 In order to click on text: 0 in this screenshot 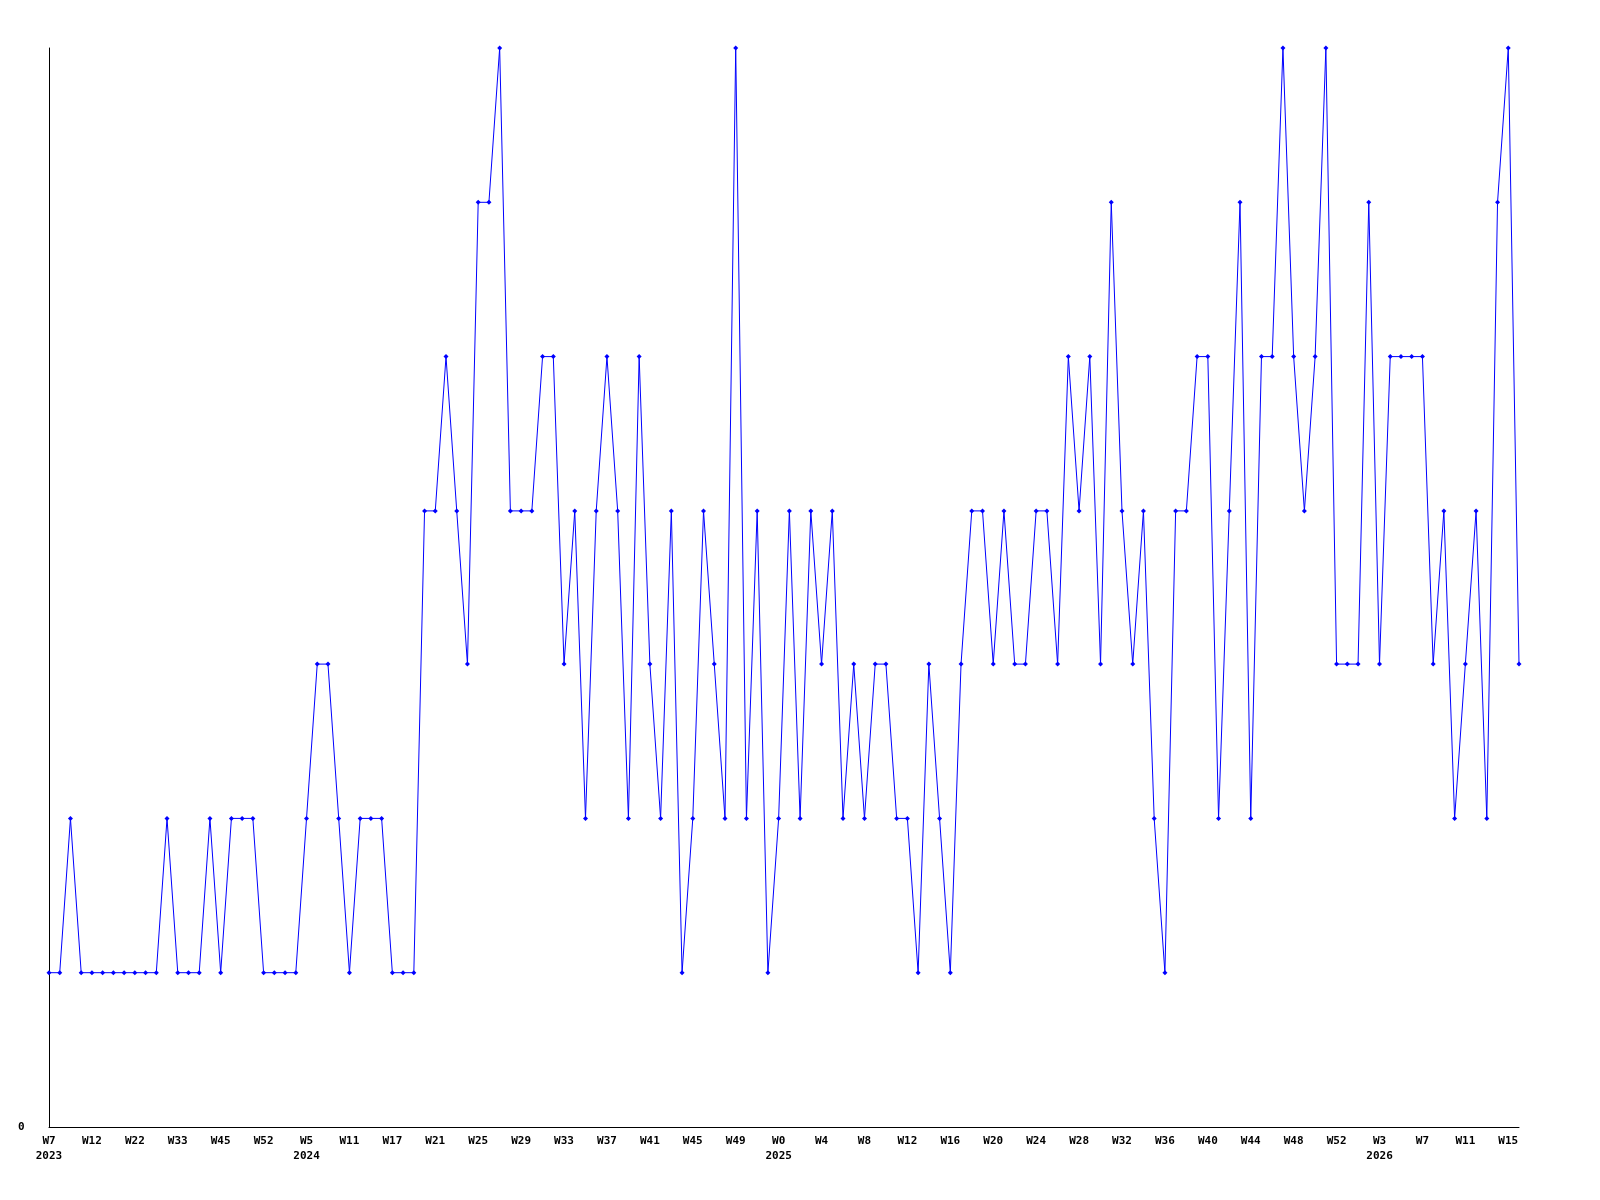, I will do `click(21, 1126)`.